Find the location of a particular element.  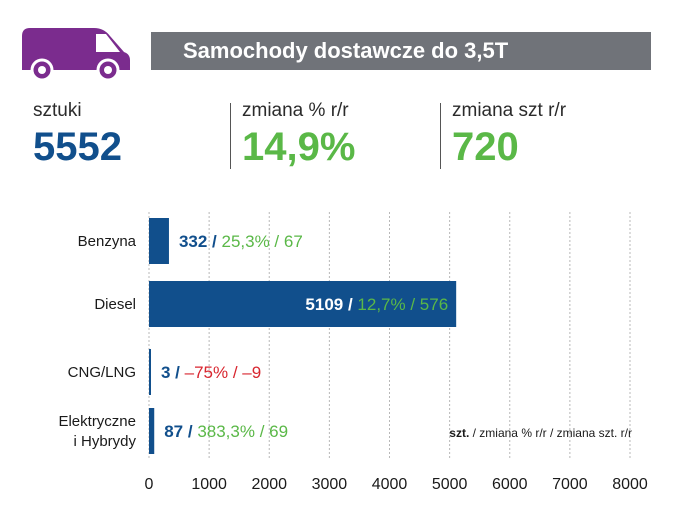

data-label: 87 / 383,3% / 69 is located at coordinates (226, 431).